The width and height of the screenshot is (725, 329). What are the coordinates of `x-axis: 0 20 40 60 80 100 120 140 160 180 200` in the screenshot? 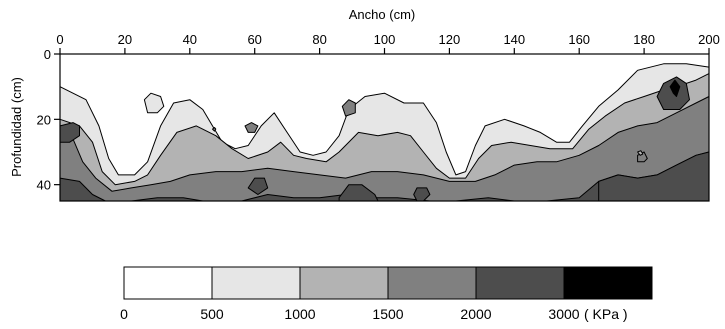 It's located at (388, 43).